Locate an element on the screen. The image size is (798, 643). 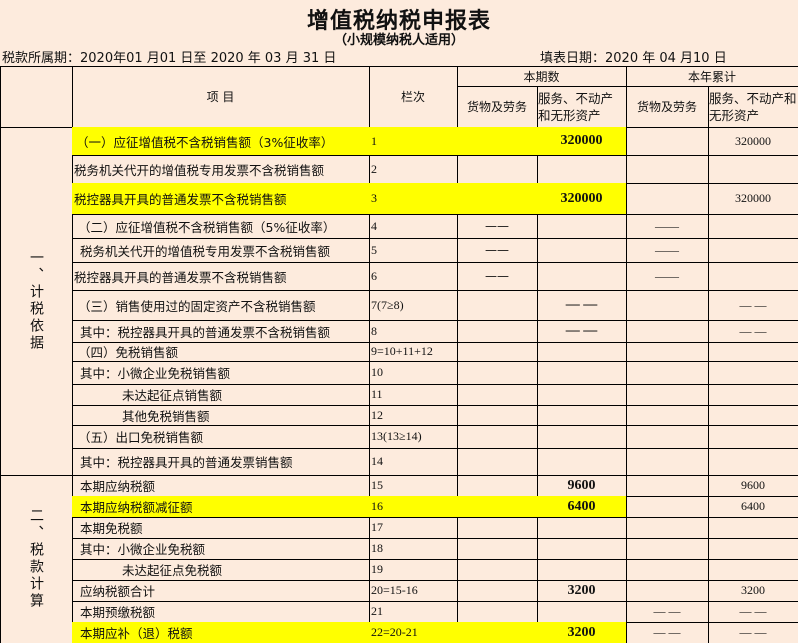
row-column-number: 19 is located at coordinates (413, 570).